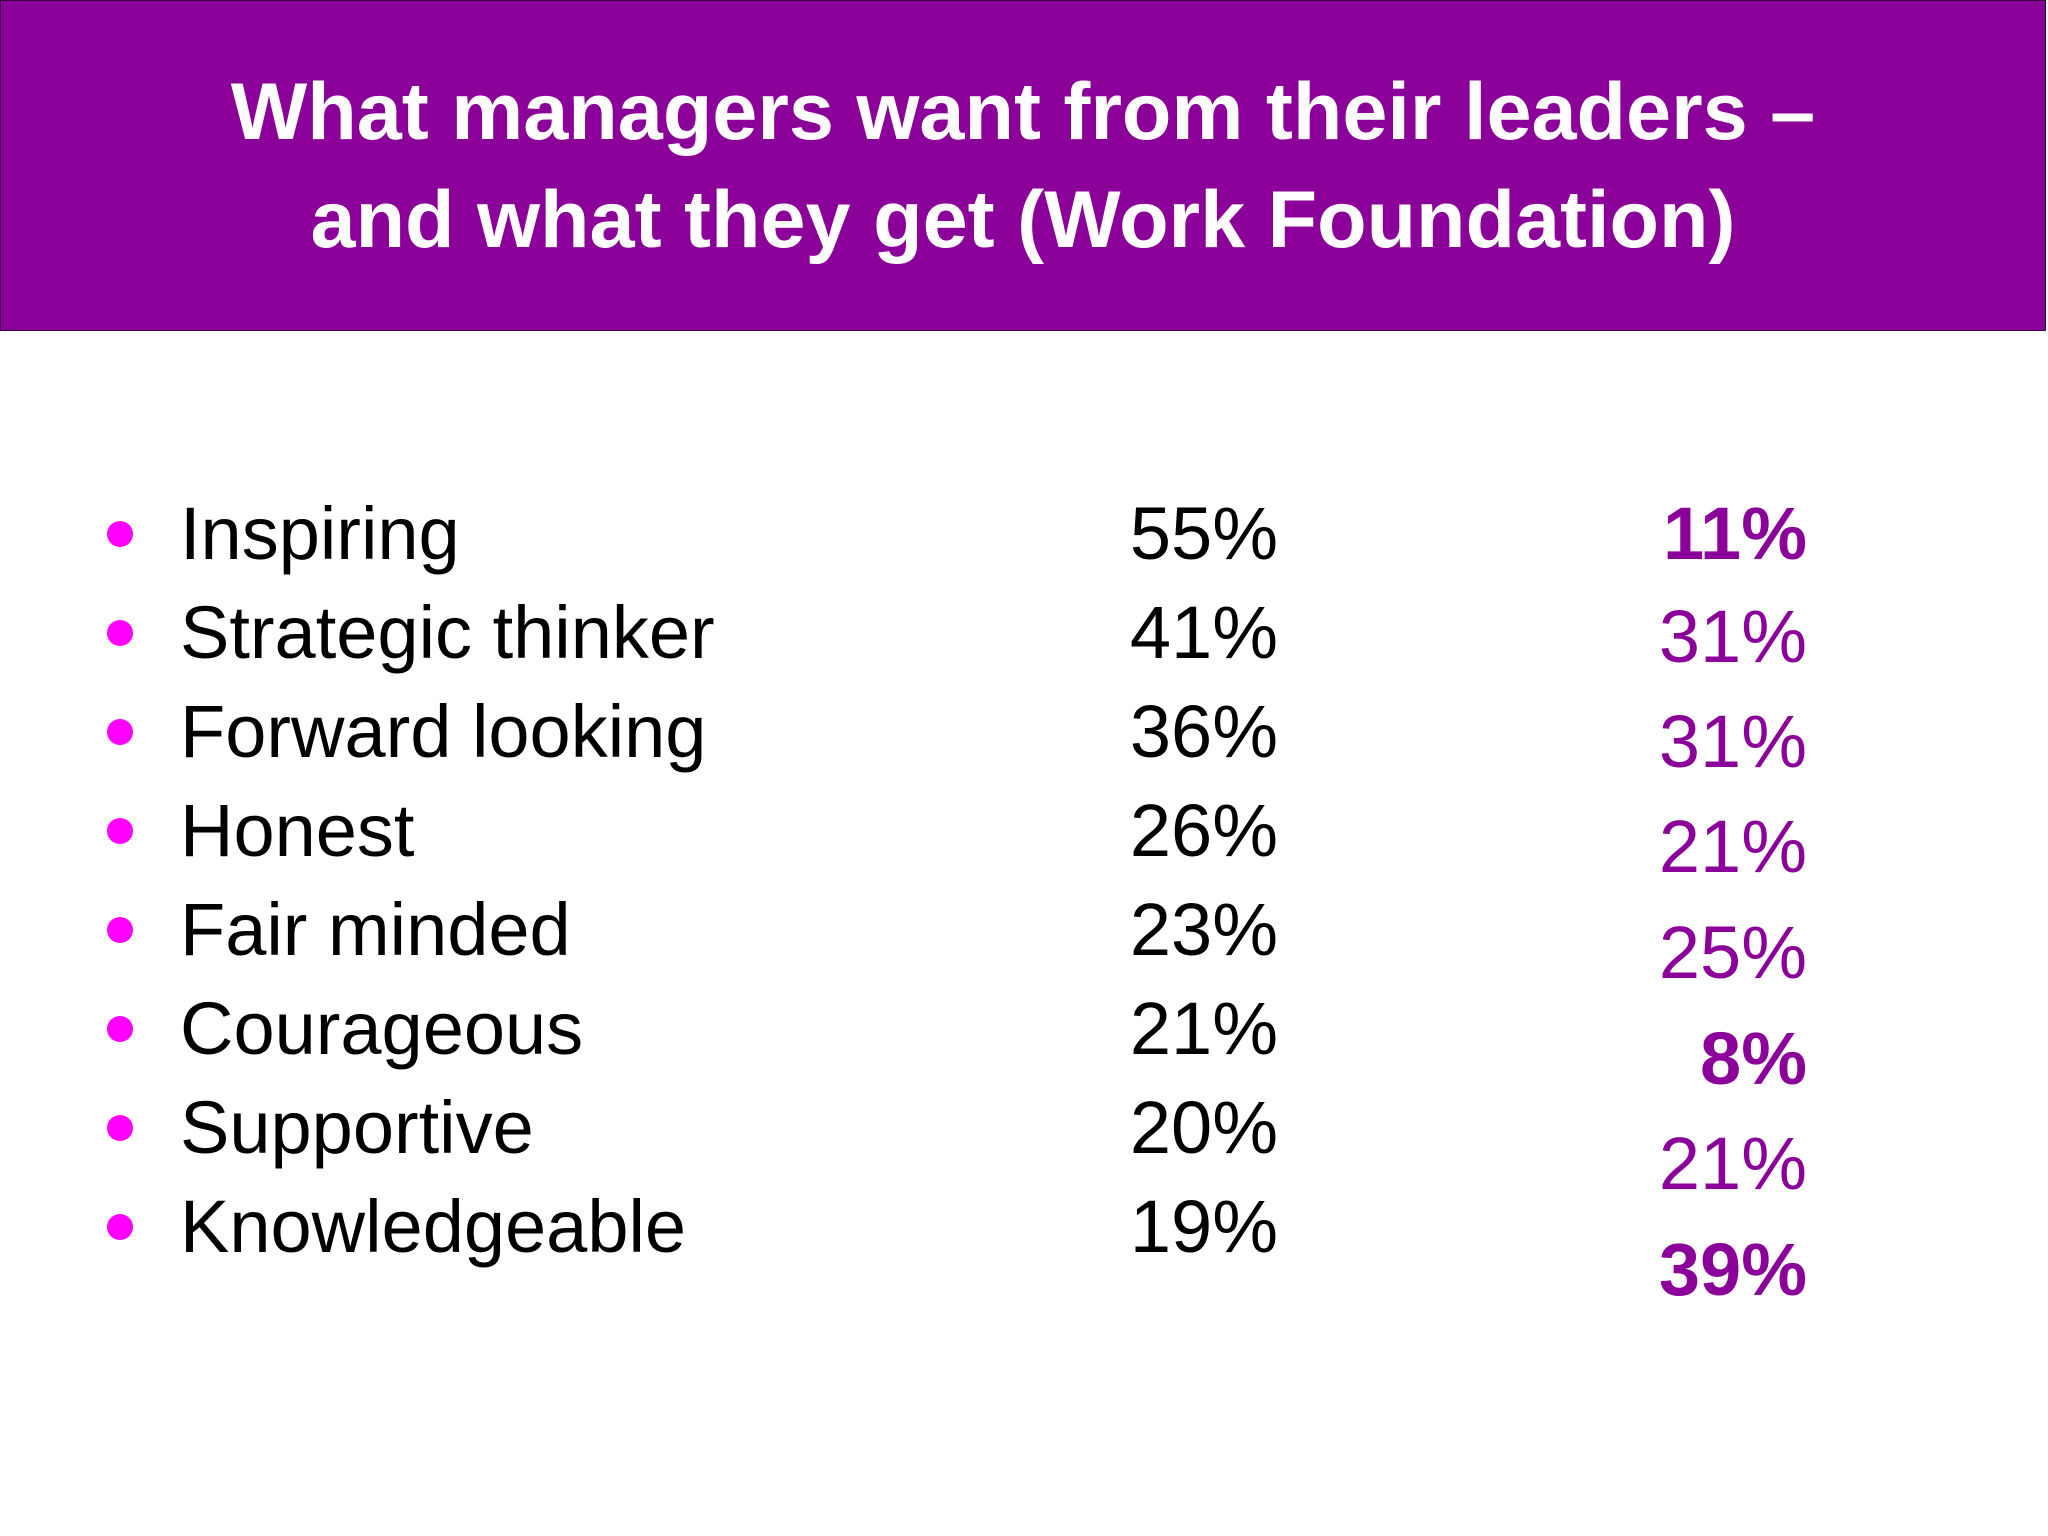 This screenshot has width=2048, height=1536. What do you see at coordinates (1732, 1269) in the screenshot?
I see `get-value: 39%` at bounding box center [1732, 1269].